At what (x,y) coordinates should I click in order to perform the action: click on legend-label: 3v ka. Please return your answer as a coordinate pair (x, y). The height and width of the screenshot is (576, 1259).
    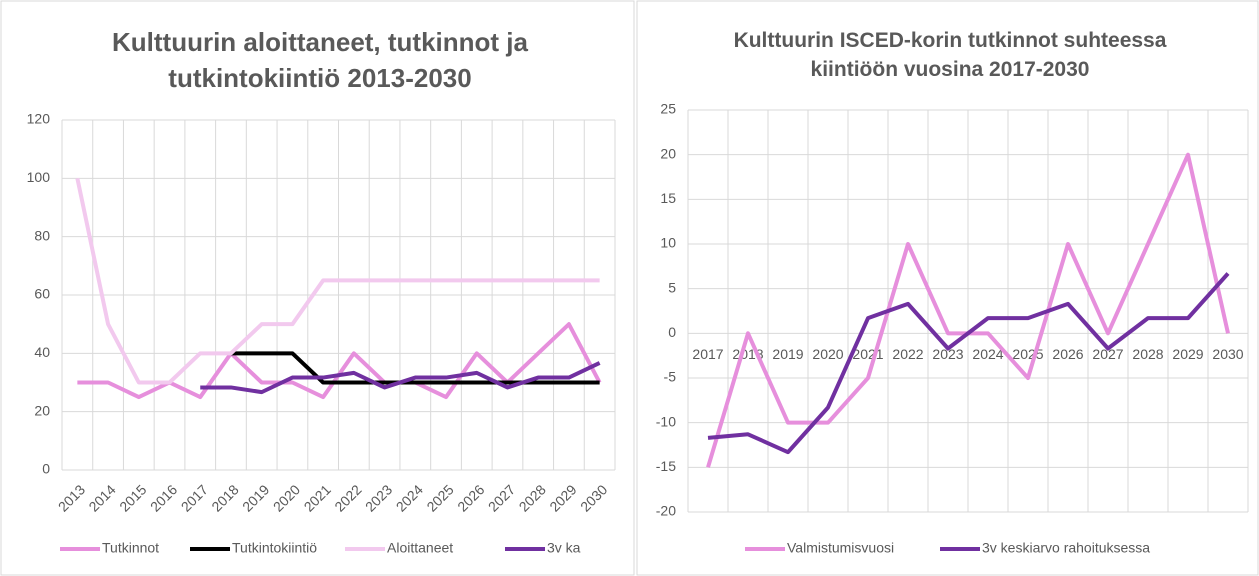
    Looking at the image, I should click on (564, 548).